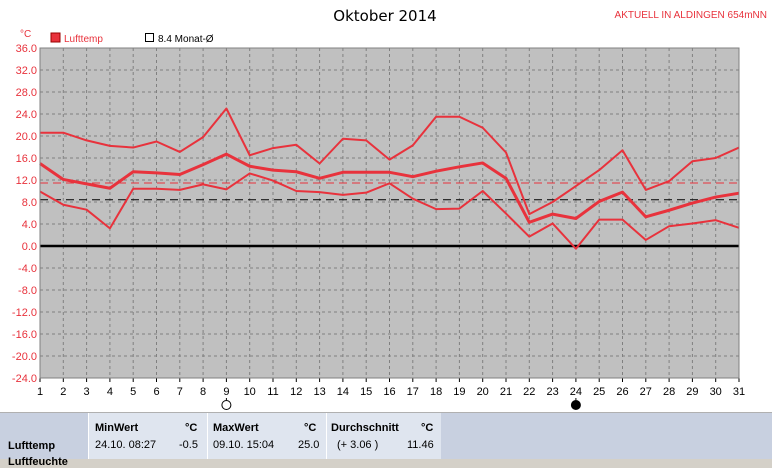 Image resolution: width=772 pixels, height=468 pixels. Describe the element at coordinates (343, 392) in the screenshot. I see `x-tick-label: 14` at that location.